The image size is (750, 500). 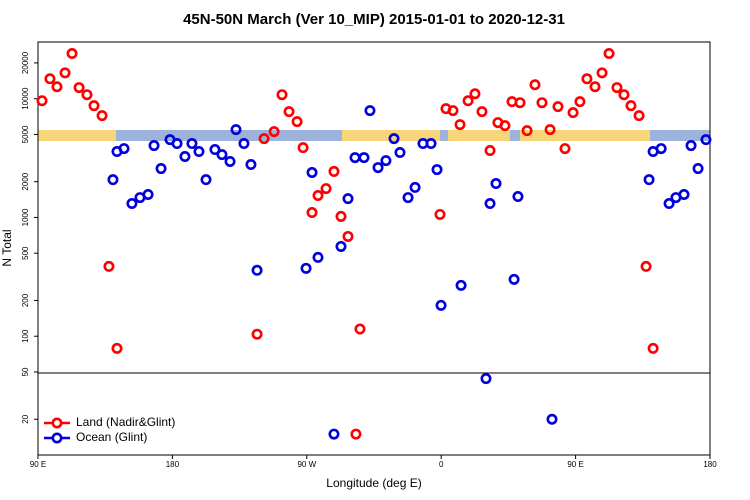 I want to click on y-tick-label: 2000, so click(x=25, y=181).